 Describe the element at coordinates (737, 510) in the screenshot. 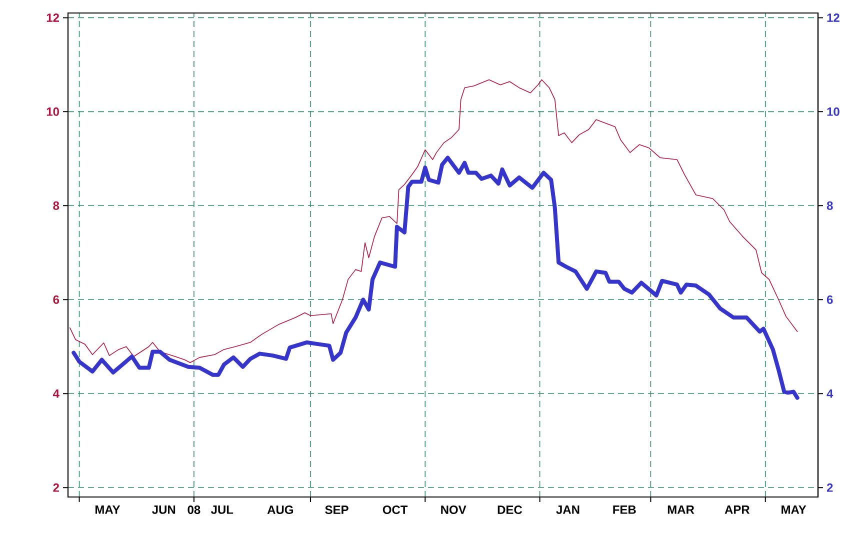

I see `x-tick-label: APR` at that location.